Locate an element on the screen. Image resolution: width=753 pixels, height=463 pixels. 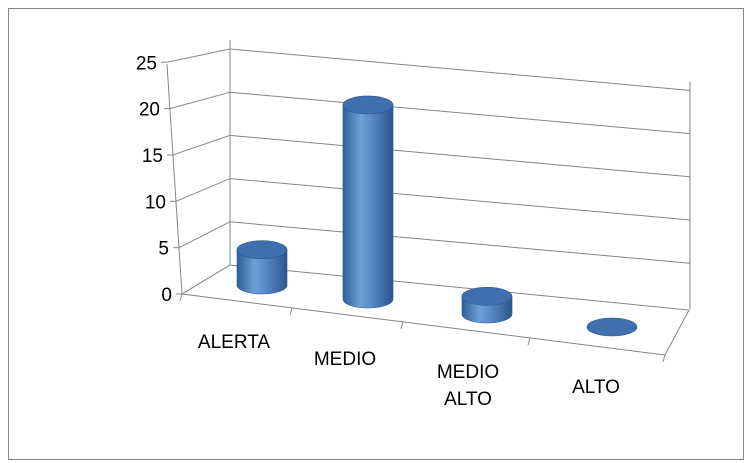
y-axis-line is located at coordinates (174, 179).